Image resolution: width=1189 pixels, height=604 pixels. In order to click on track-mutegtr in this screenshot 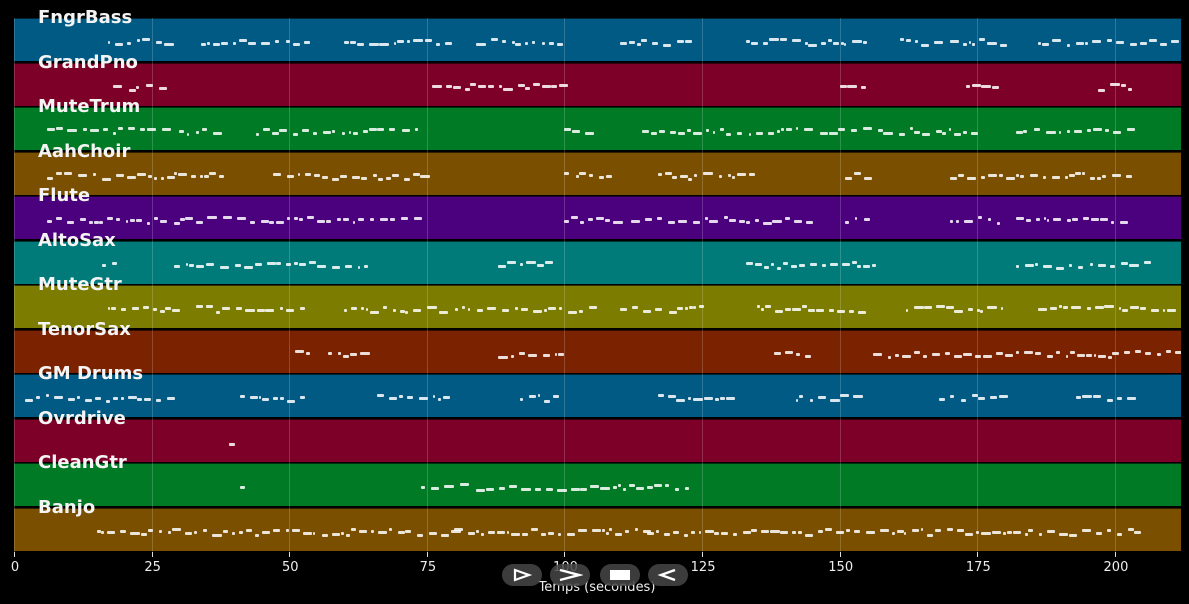, I will do `click(597, 306)`.